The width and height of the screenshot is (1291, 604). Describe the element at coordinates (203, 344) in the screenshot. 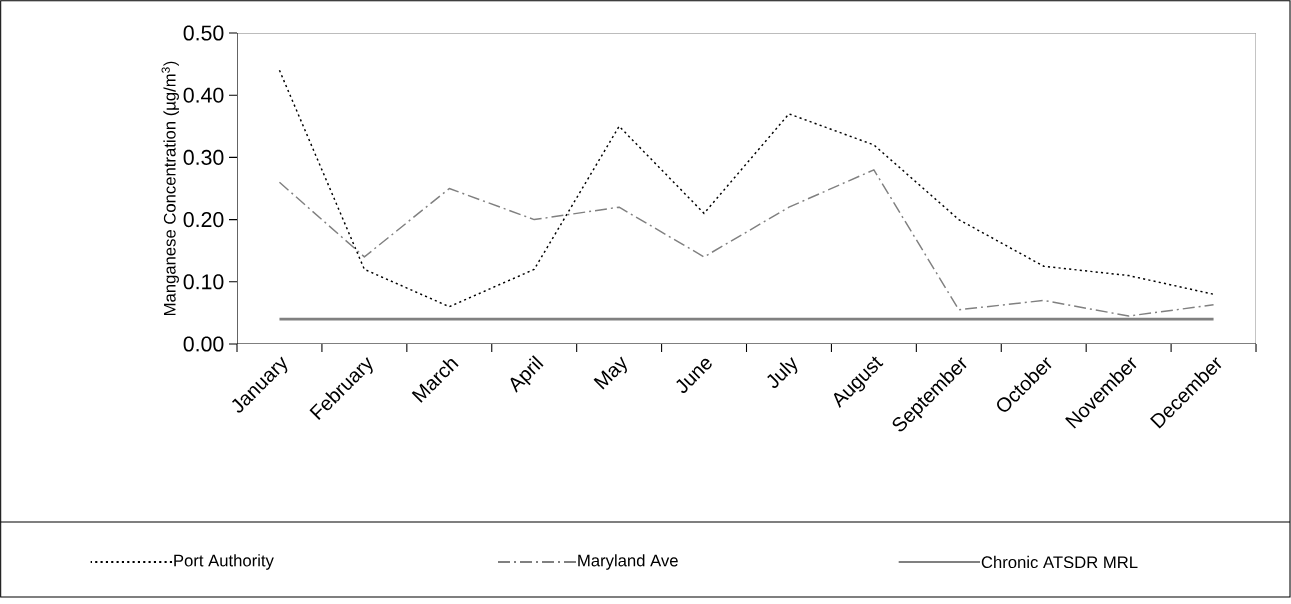

I see `y-tick-label: 0.00` at that location.